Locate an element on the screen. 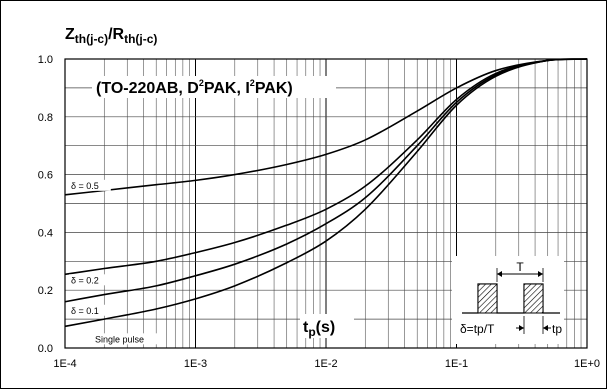  x-axis-label-bg is located at coordinates (327, 326).